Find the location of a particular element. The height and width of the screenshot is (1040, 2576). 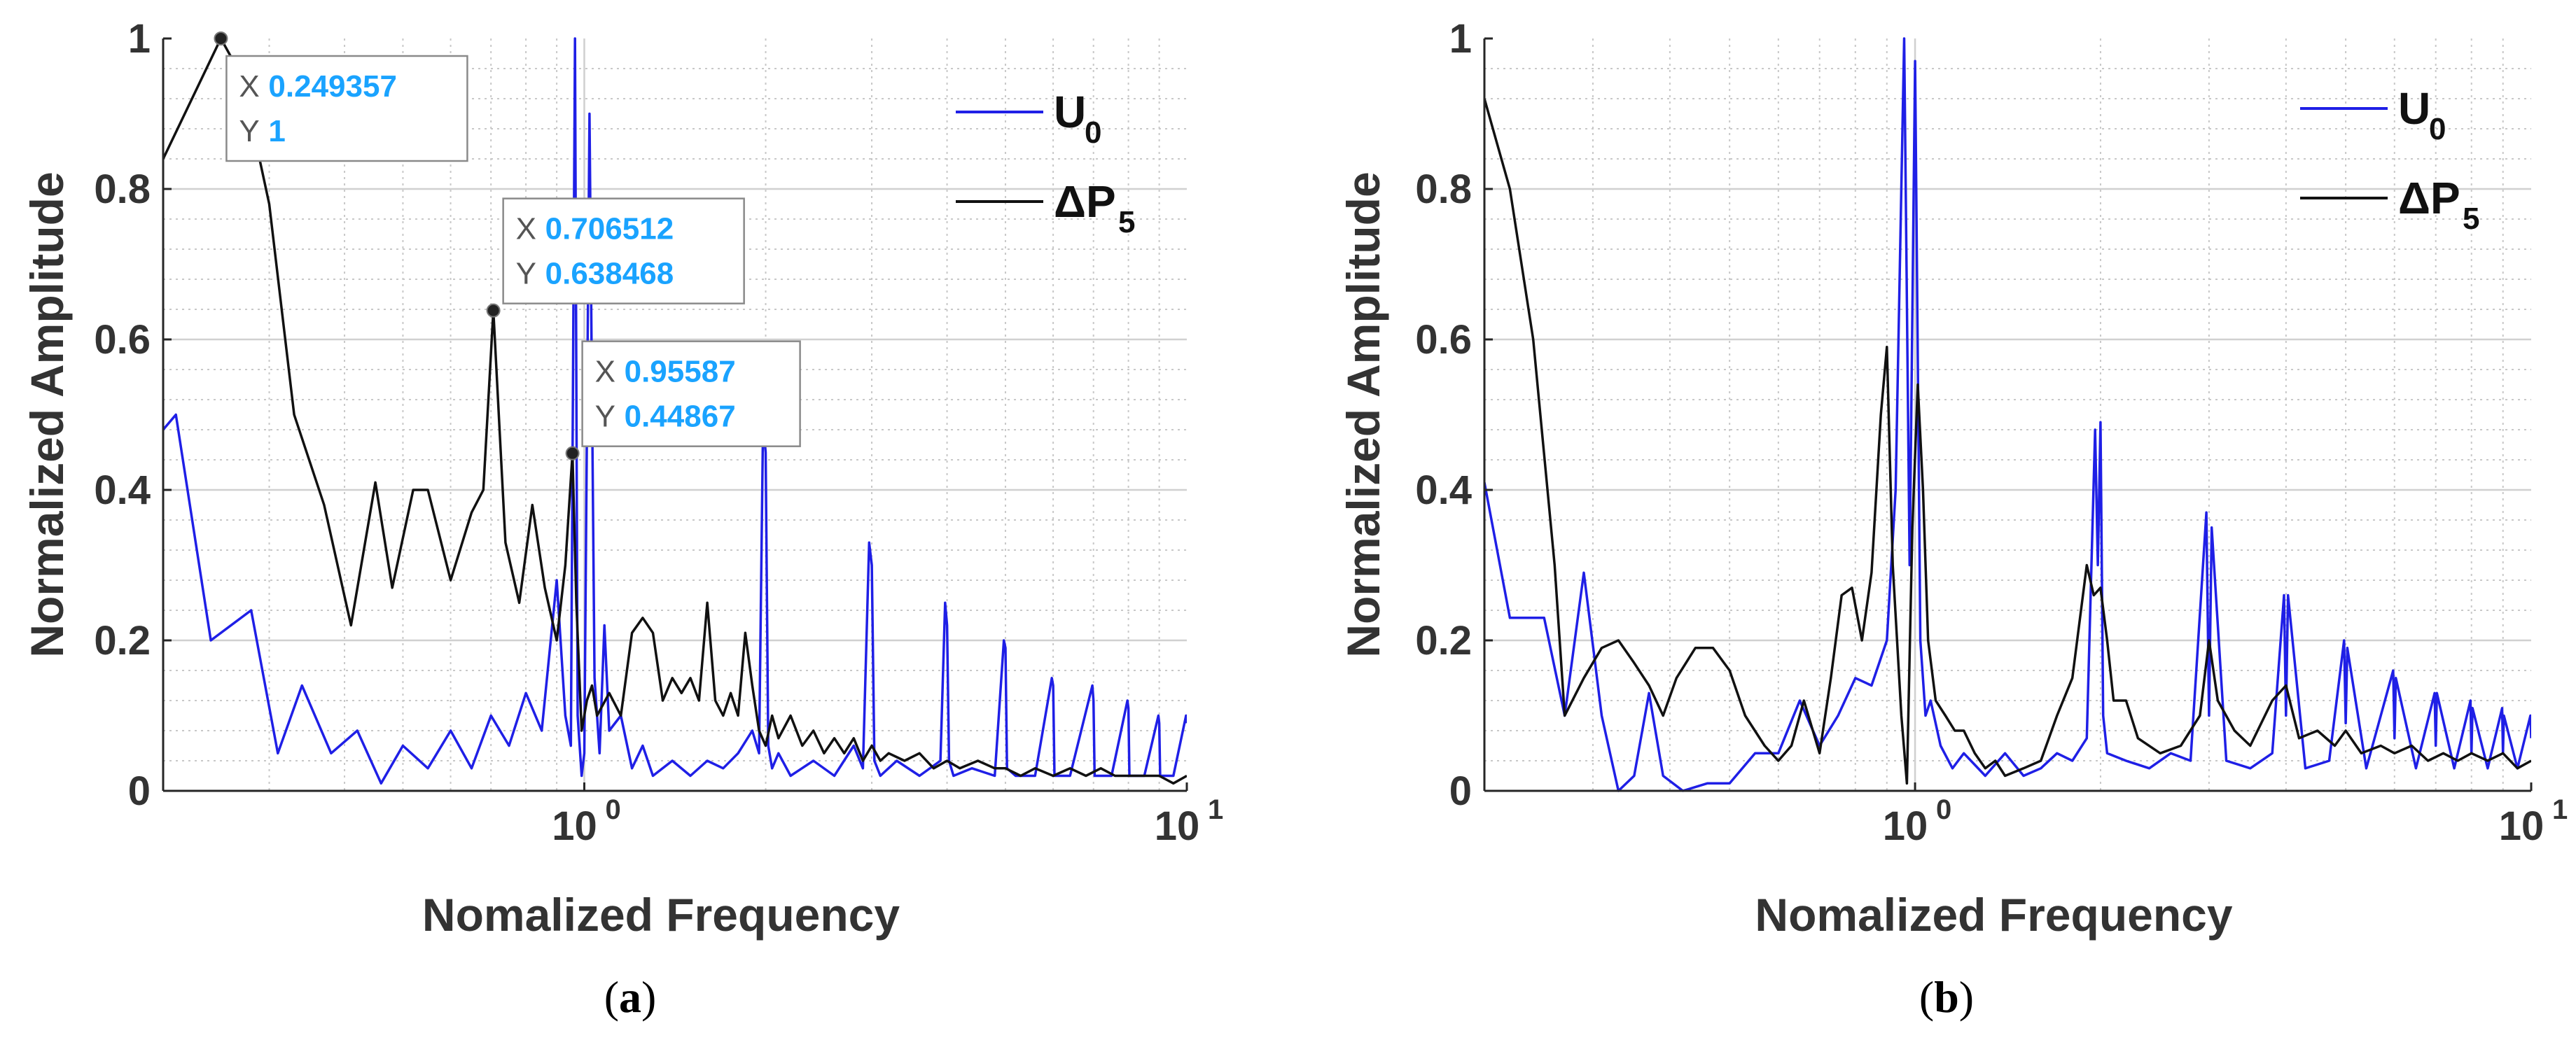

caption-a-letter: a is located at coordinates (630, 997).